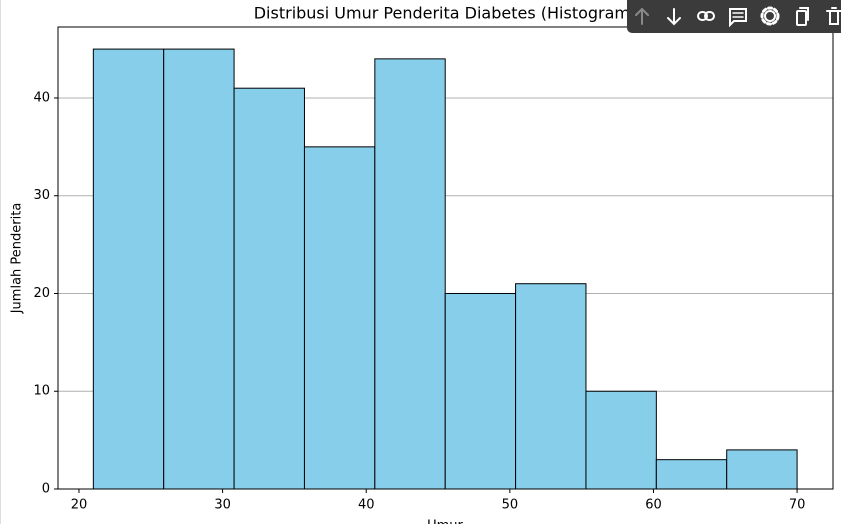 This screenshot has height=524, width=841. I want to click on move-up-button, so click(642, 16).